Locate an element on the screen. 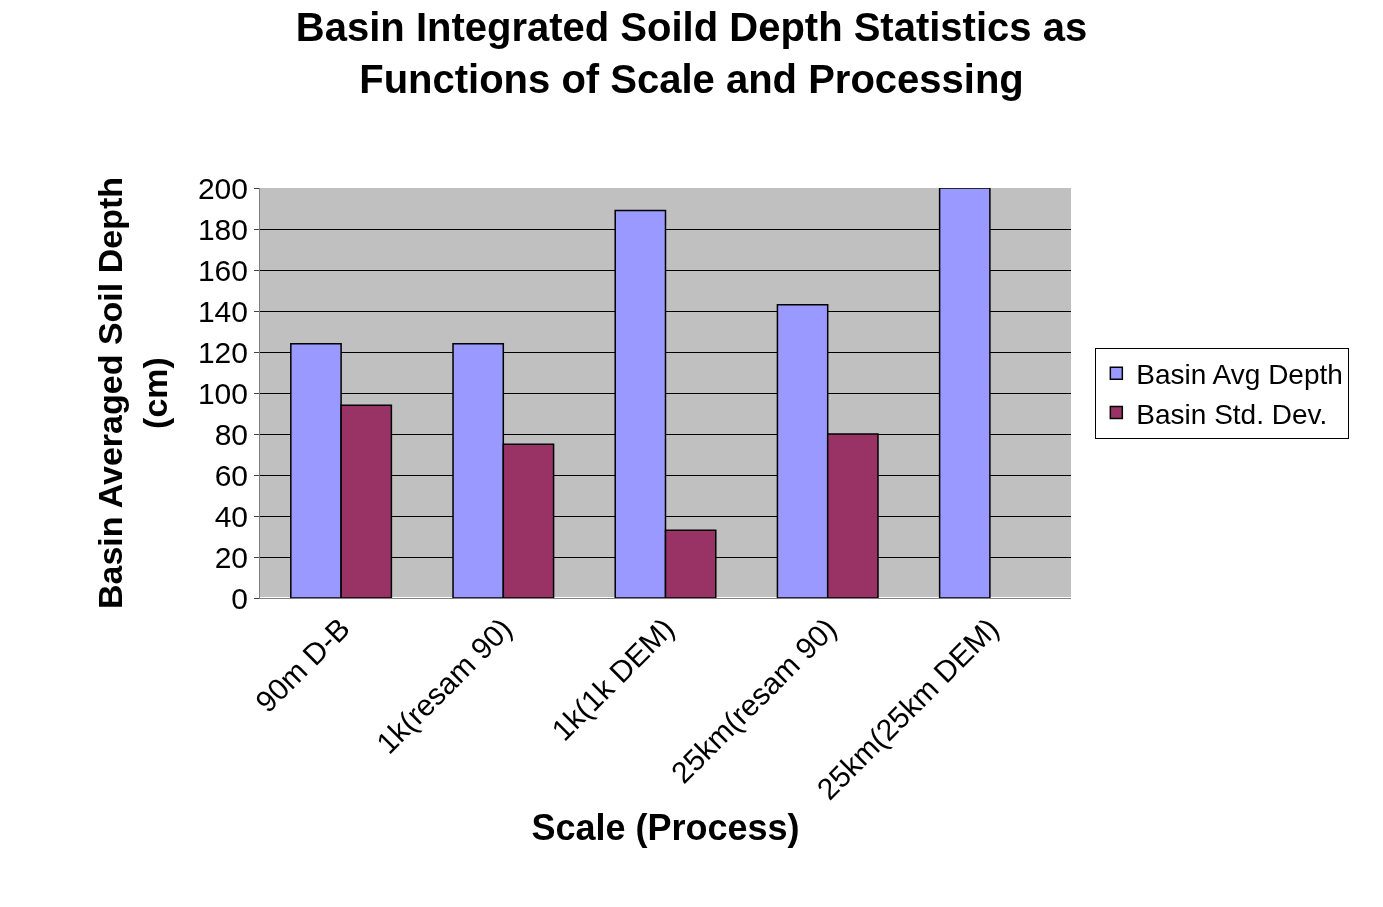 This screenshot has height=907, width=1383. y-tick-label: 20 is located at coordinates (231, 557).